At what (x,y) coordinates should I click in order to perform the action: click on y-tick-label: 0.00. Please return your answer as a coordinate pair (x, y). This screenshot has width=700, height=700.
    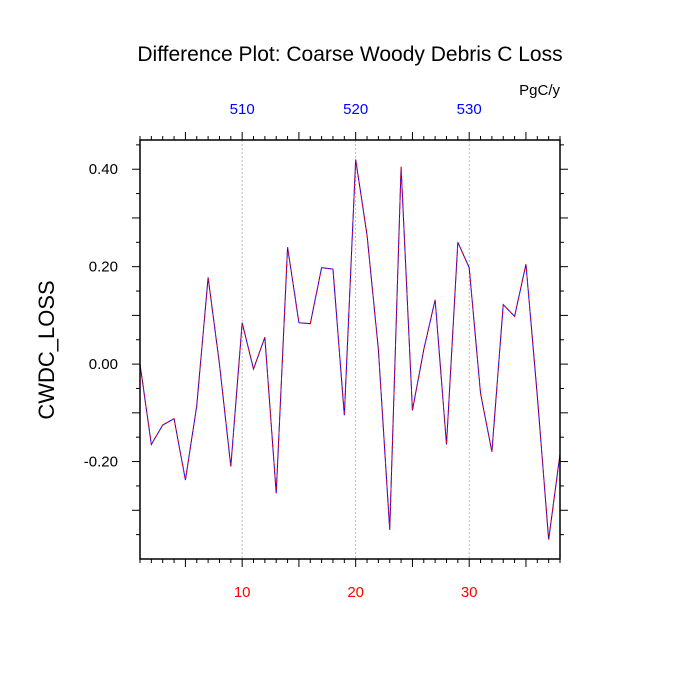
    Looking at the image, I should click on (103, 364).